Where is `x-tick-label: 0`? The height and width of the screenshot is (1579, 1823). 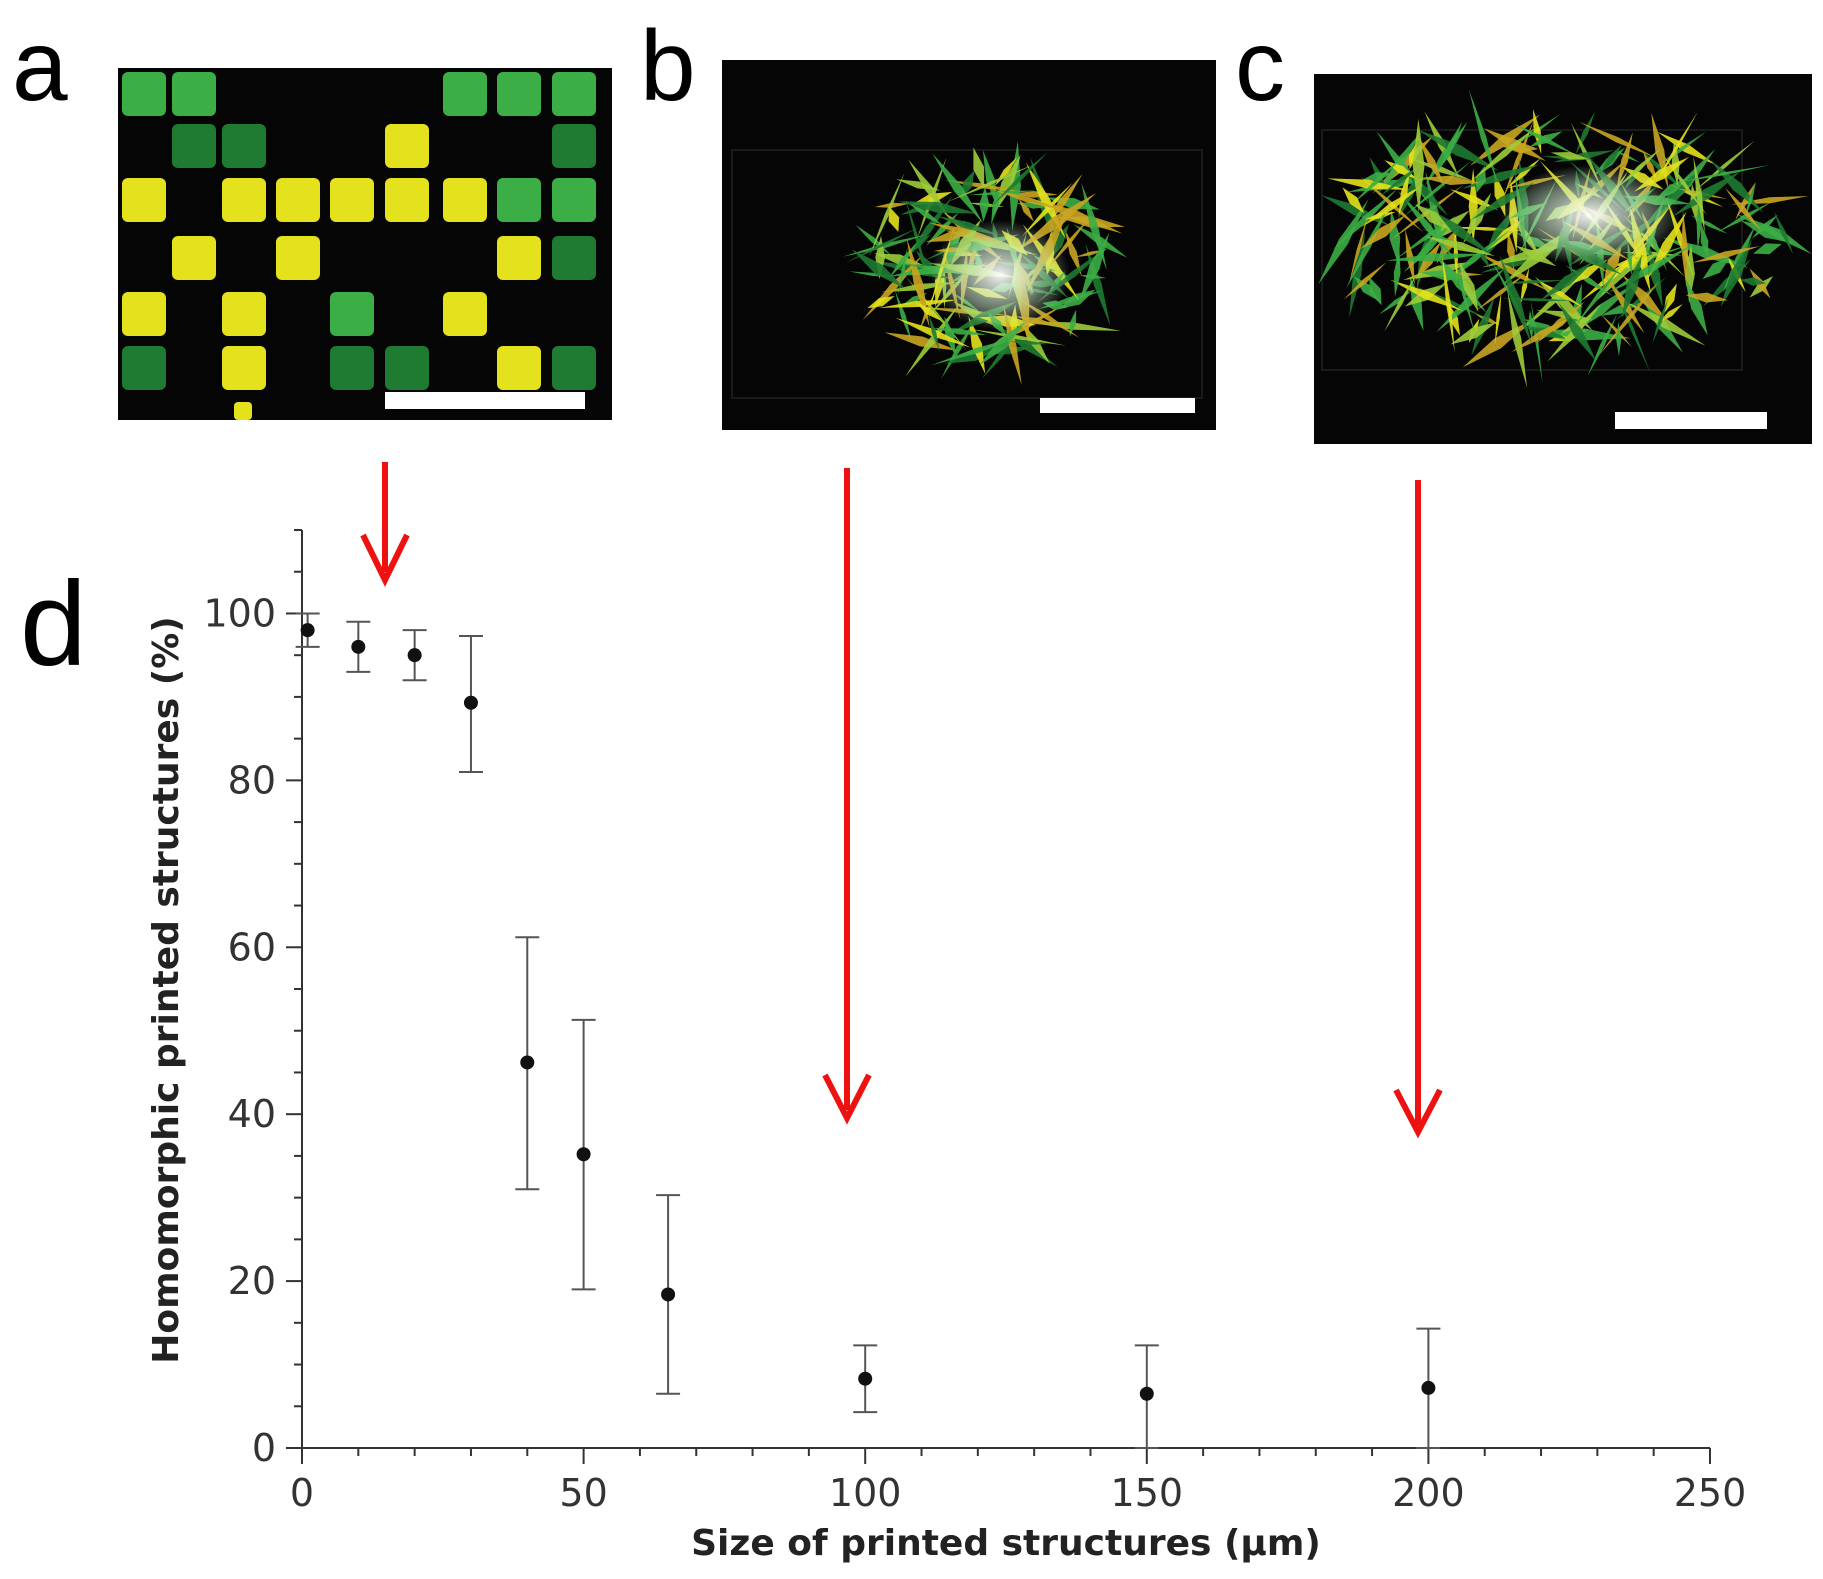 x-tick-label: 0 is located at coordinates (302, 1493).